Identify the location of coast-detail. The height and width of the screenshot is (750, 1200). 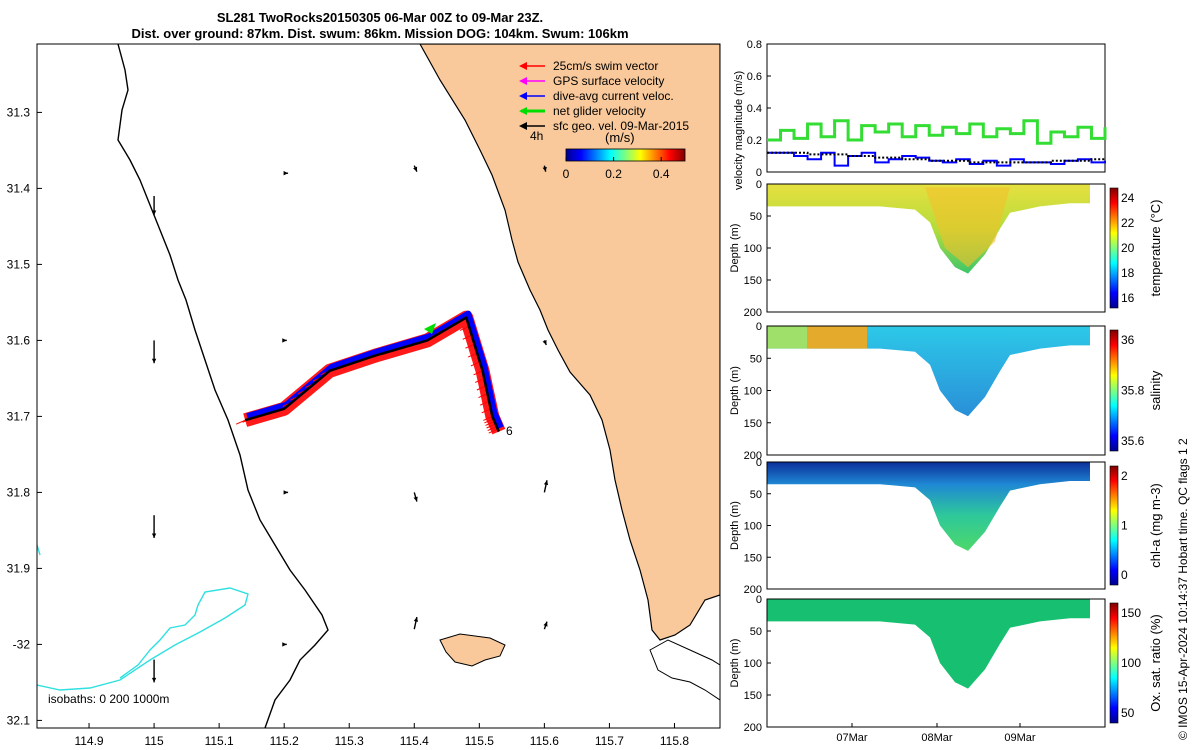
(684, 670).